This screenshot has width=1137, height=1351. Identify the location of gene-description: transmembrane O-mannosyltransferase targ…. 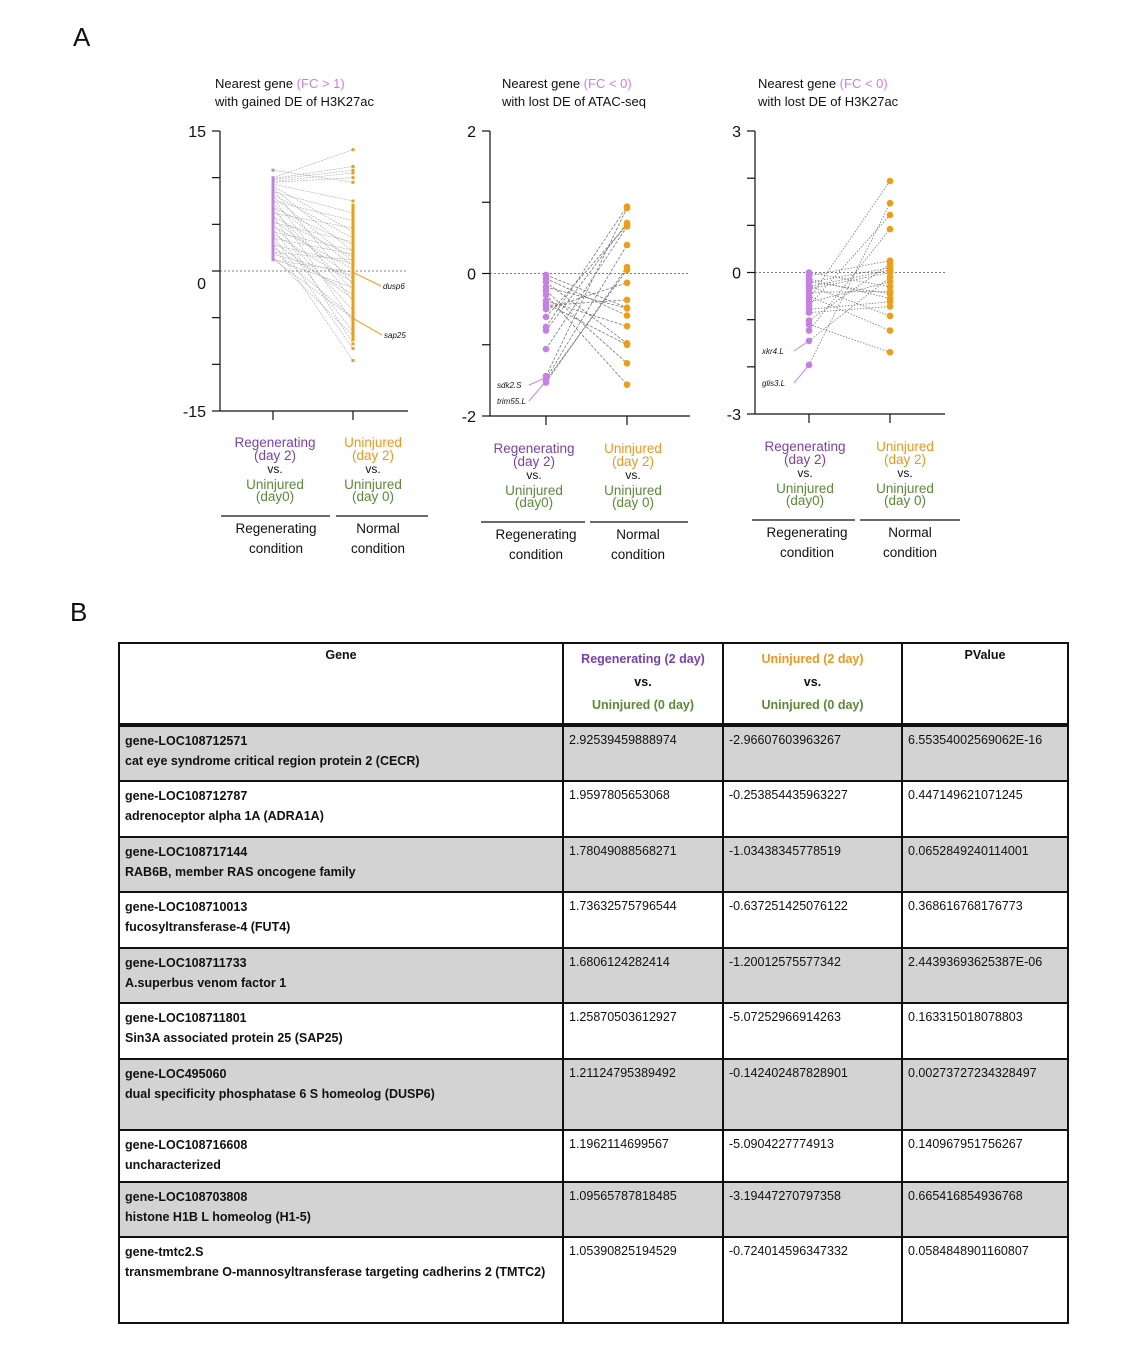
(335, 1272).